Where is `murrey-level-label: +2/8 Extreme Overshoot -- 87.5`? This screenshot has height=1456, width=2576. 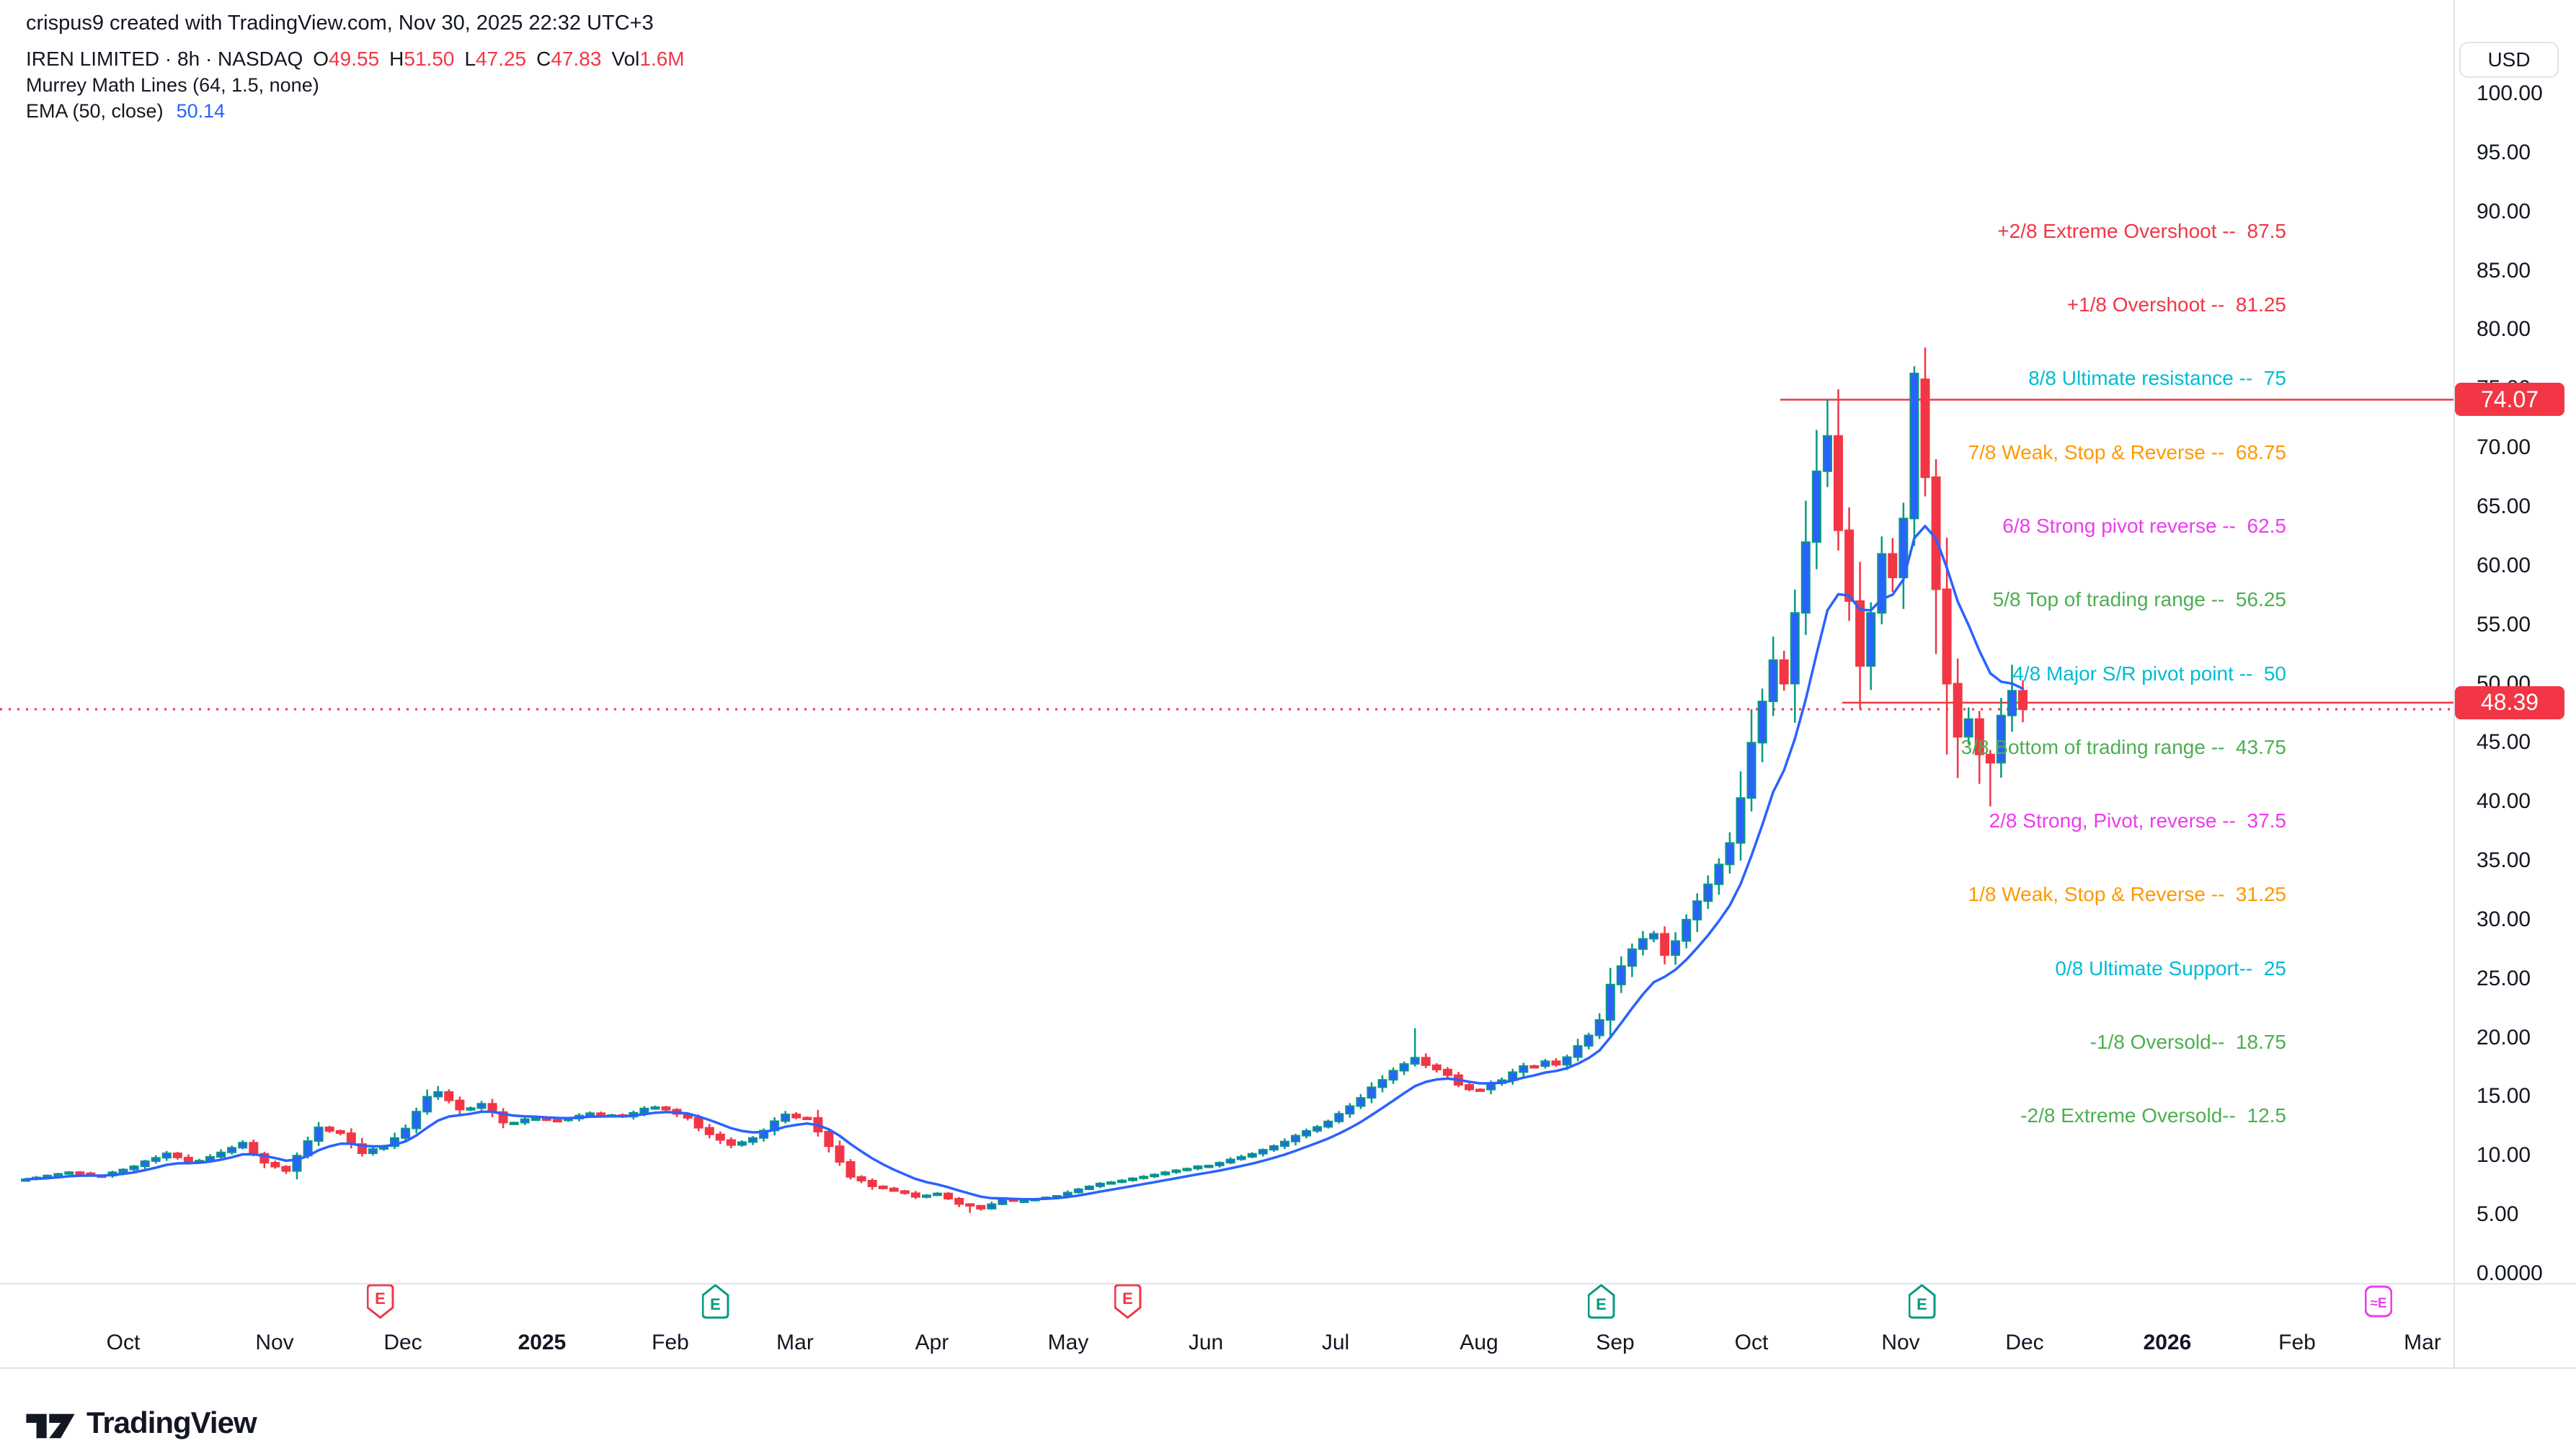
murrey-level-label: +2/8 Extreme Overshoot -- 87.5 is located at coordinates (2141, 230).